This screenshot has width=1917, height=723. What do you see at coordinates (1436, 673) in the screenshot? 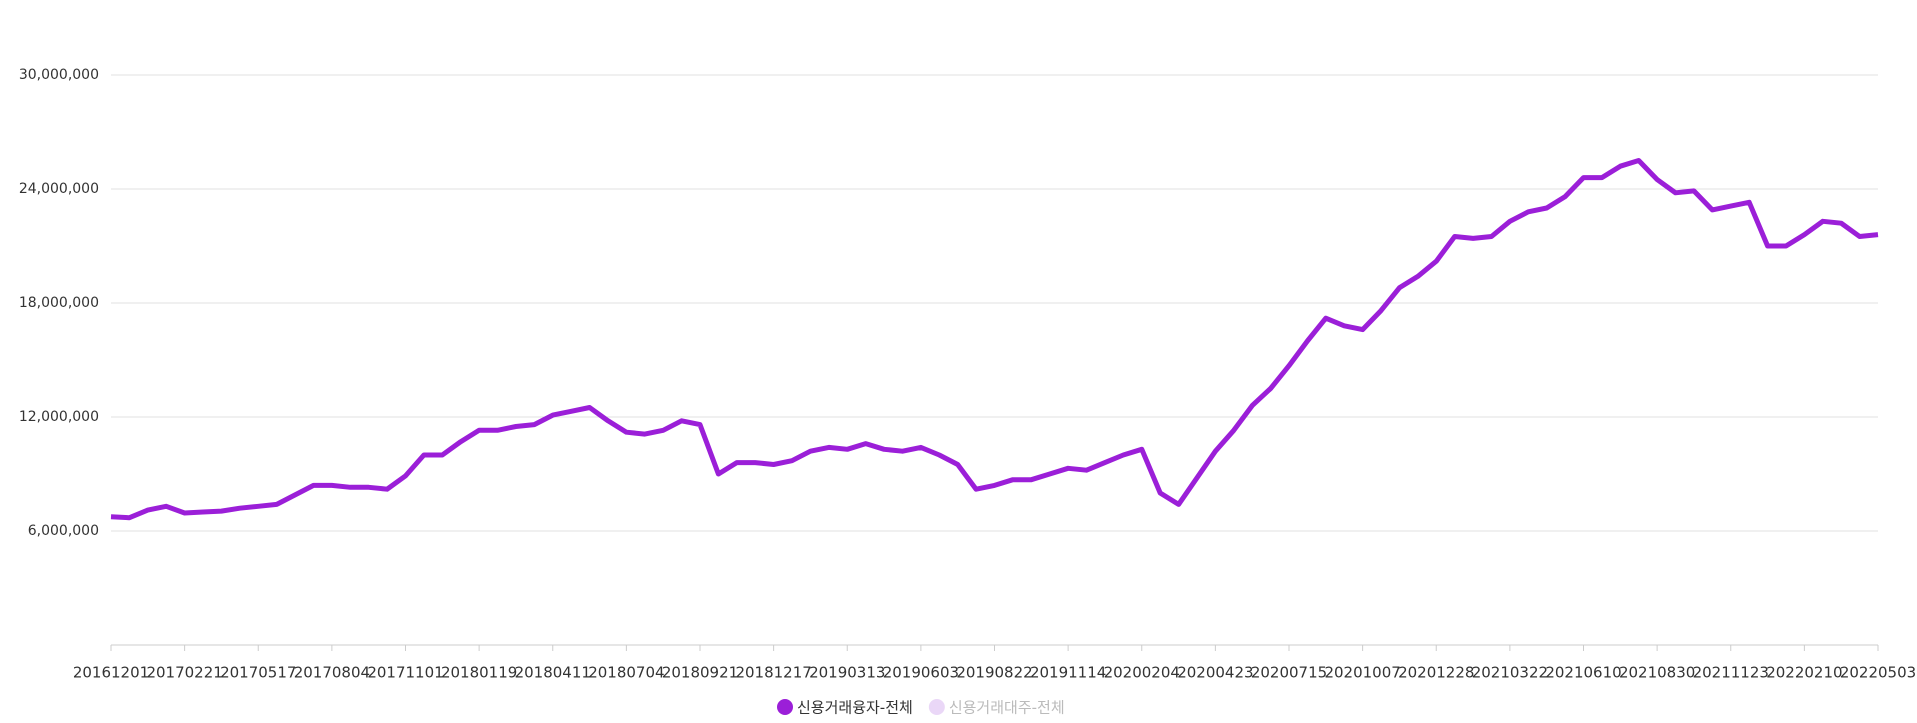
I see `x-tick-label: 20201228` at bounding box center [1436, 673].